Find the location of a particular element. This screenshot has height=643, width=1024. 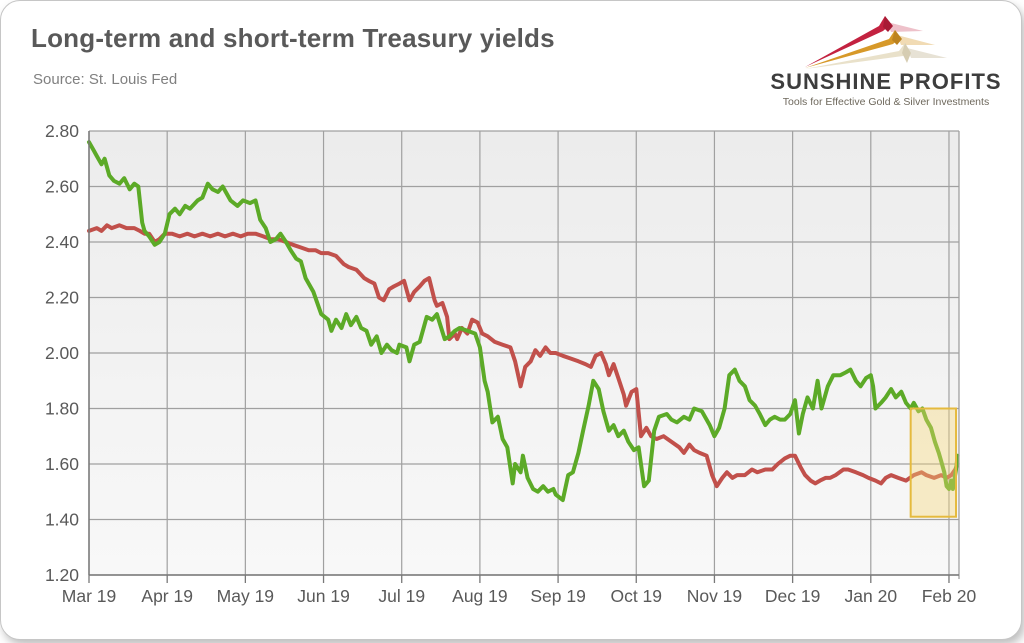

highlight-region is located at coordinates (933, 462).